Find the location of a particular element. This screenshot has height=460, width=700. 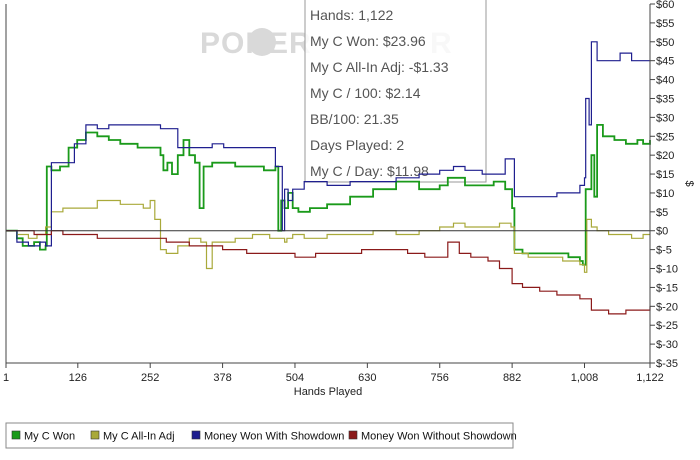

x-tick-label: 1 is located at coordinates (6, 378).